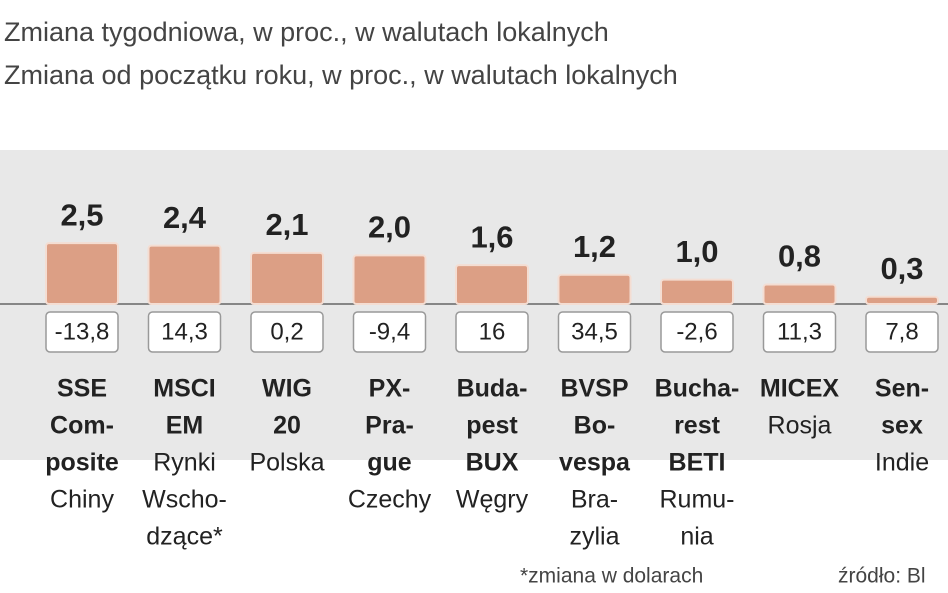  What do you see at coordinates (492, 463) in the screenshot?
I see `index-name: BUX` at bounding box center [492, 463].